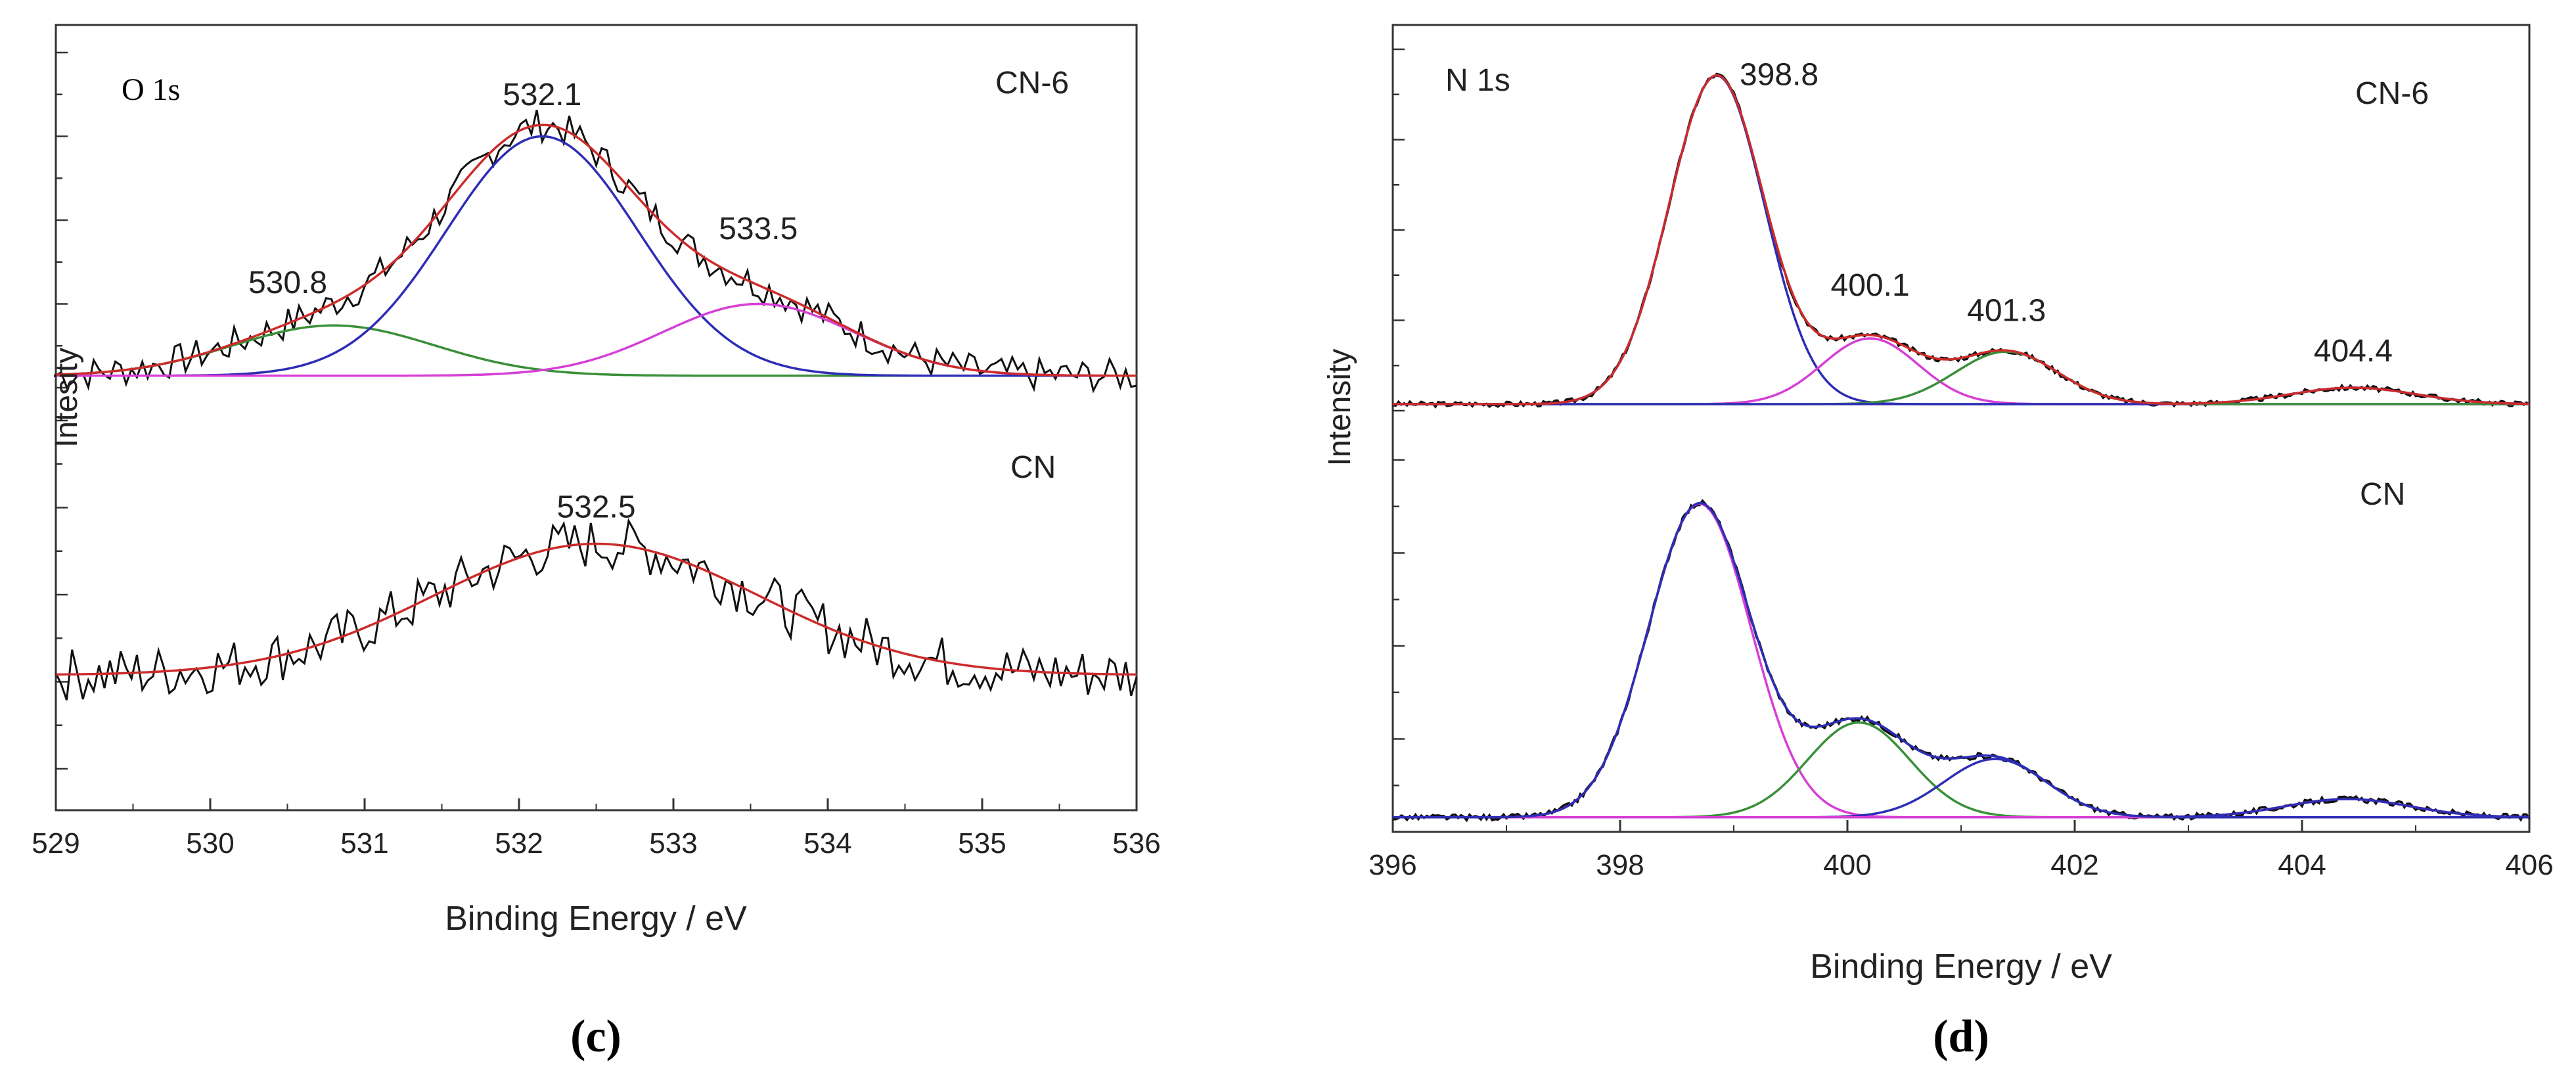  Describe the element at coordinates (1392, 865) in the screenshot. I see `x-tick-label: 396` at that location.